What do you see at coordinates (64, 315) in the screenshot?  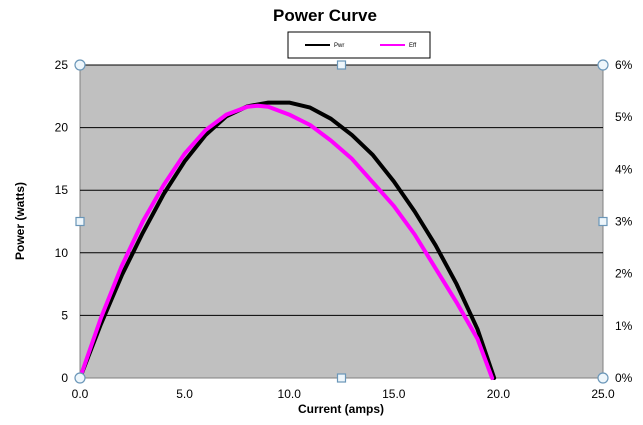 I see `y-tick-label: 5` at bounding box center [64, 315].